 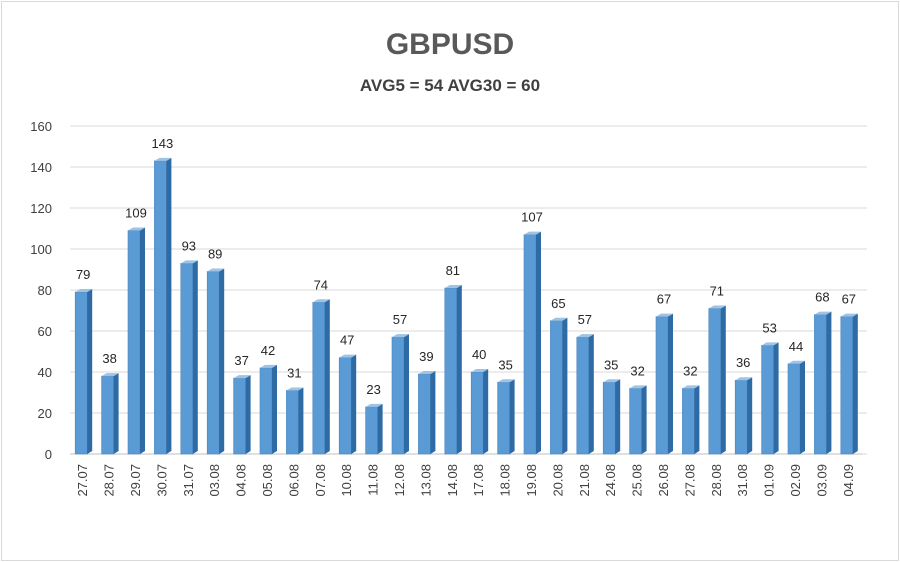 I want to click on y-tick-label: 20, so click(x=45, y=413).